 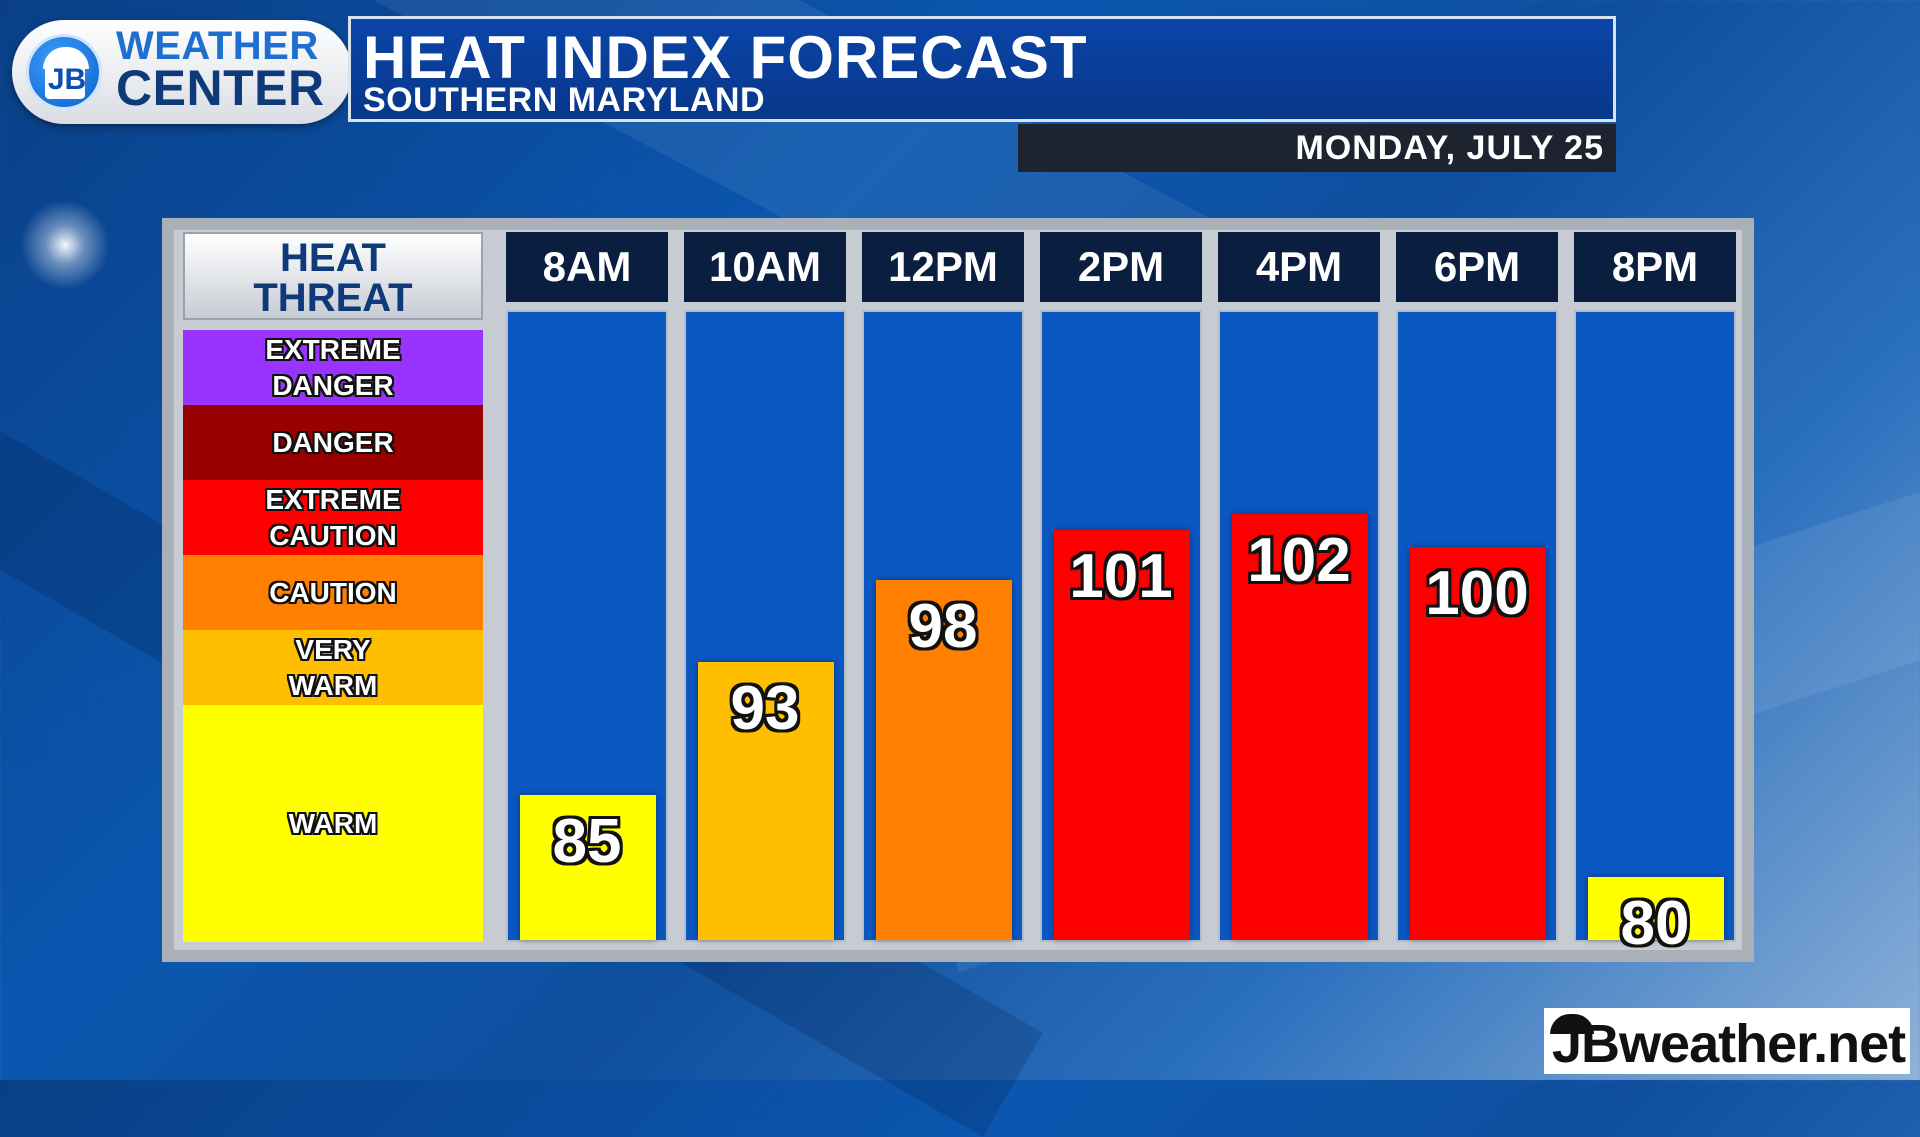 What do you see at coordinates (587, 267) in the screenshot?
I see `x-tick-label: 8AM` at bounding box center [587, 267].